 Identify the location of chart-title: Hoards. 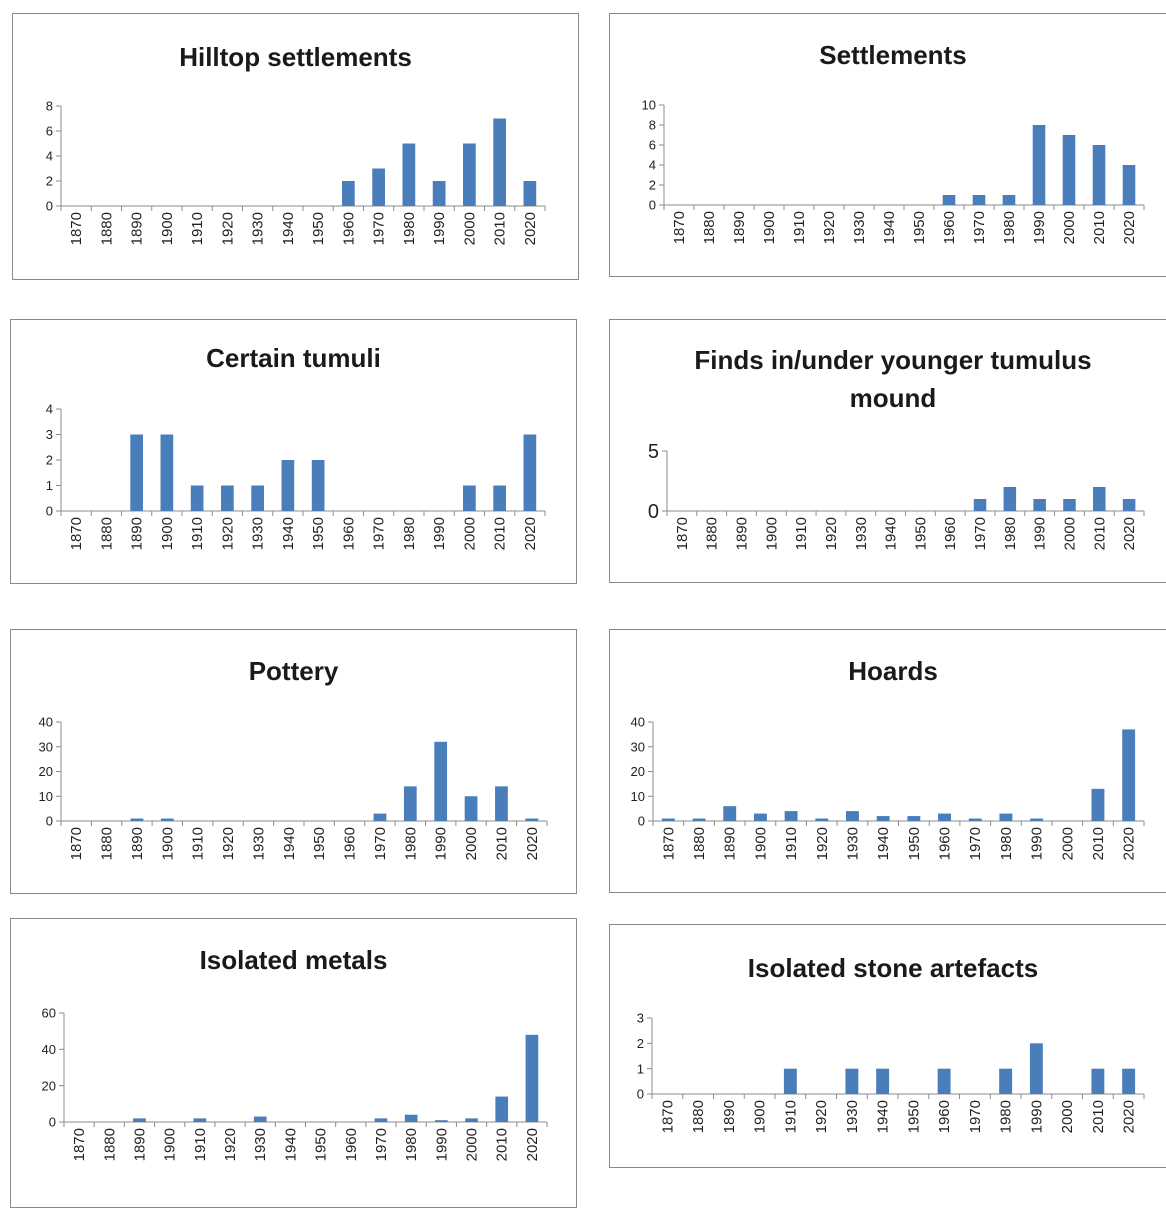
(893, 671).